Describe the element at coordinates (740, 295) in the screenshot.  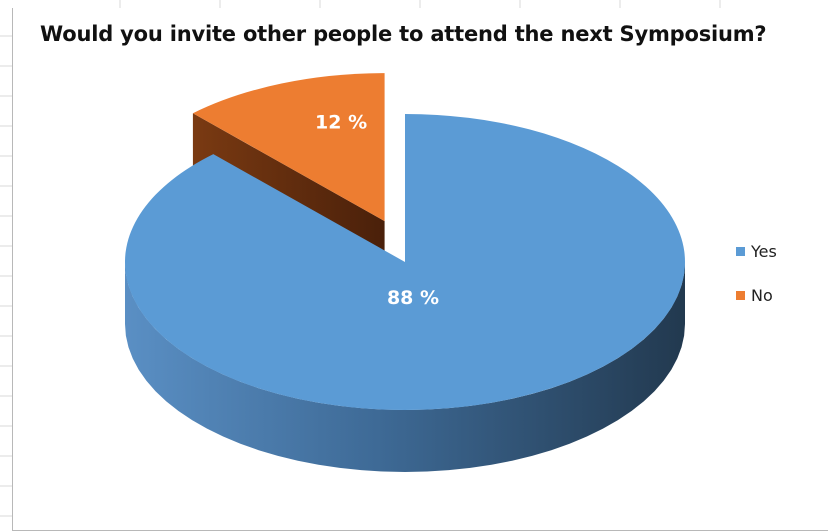
I see `legend-swatch-no` at that location.